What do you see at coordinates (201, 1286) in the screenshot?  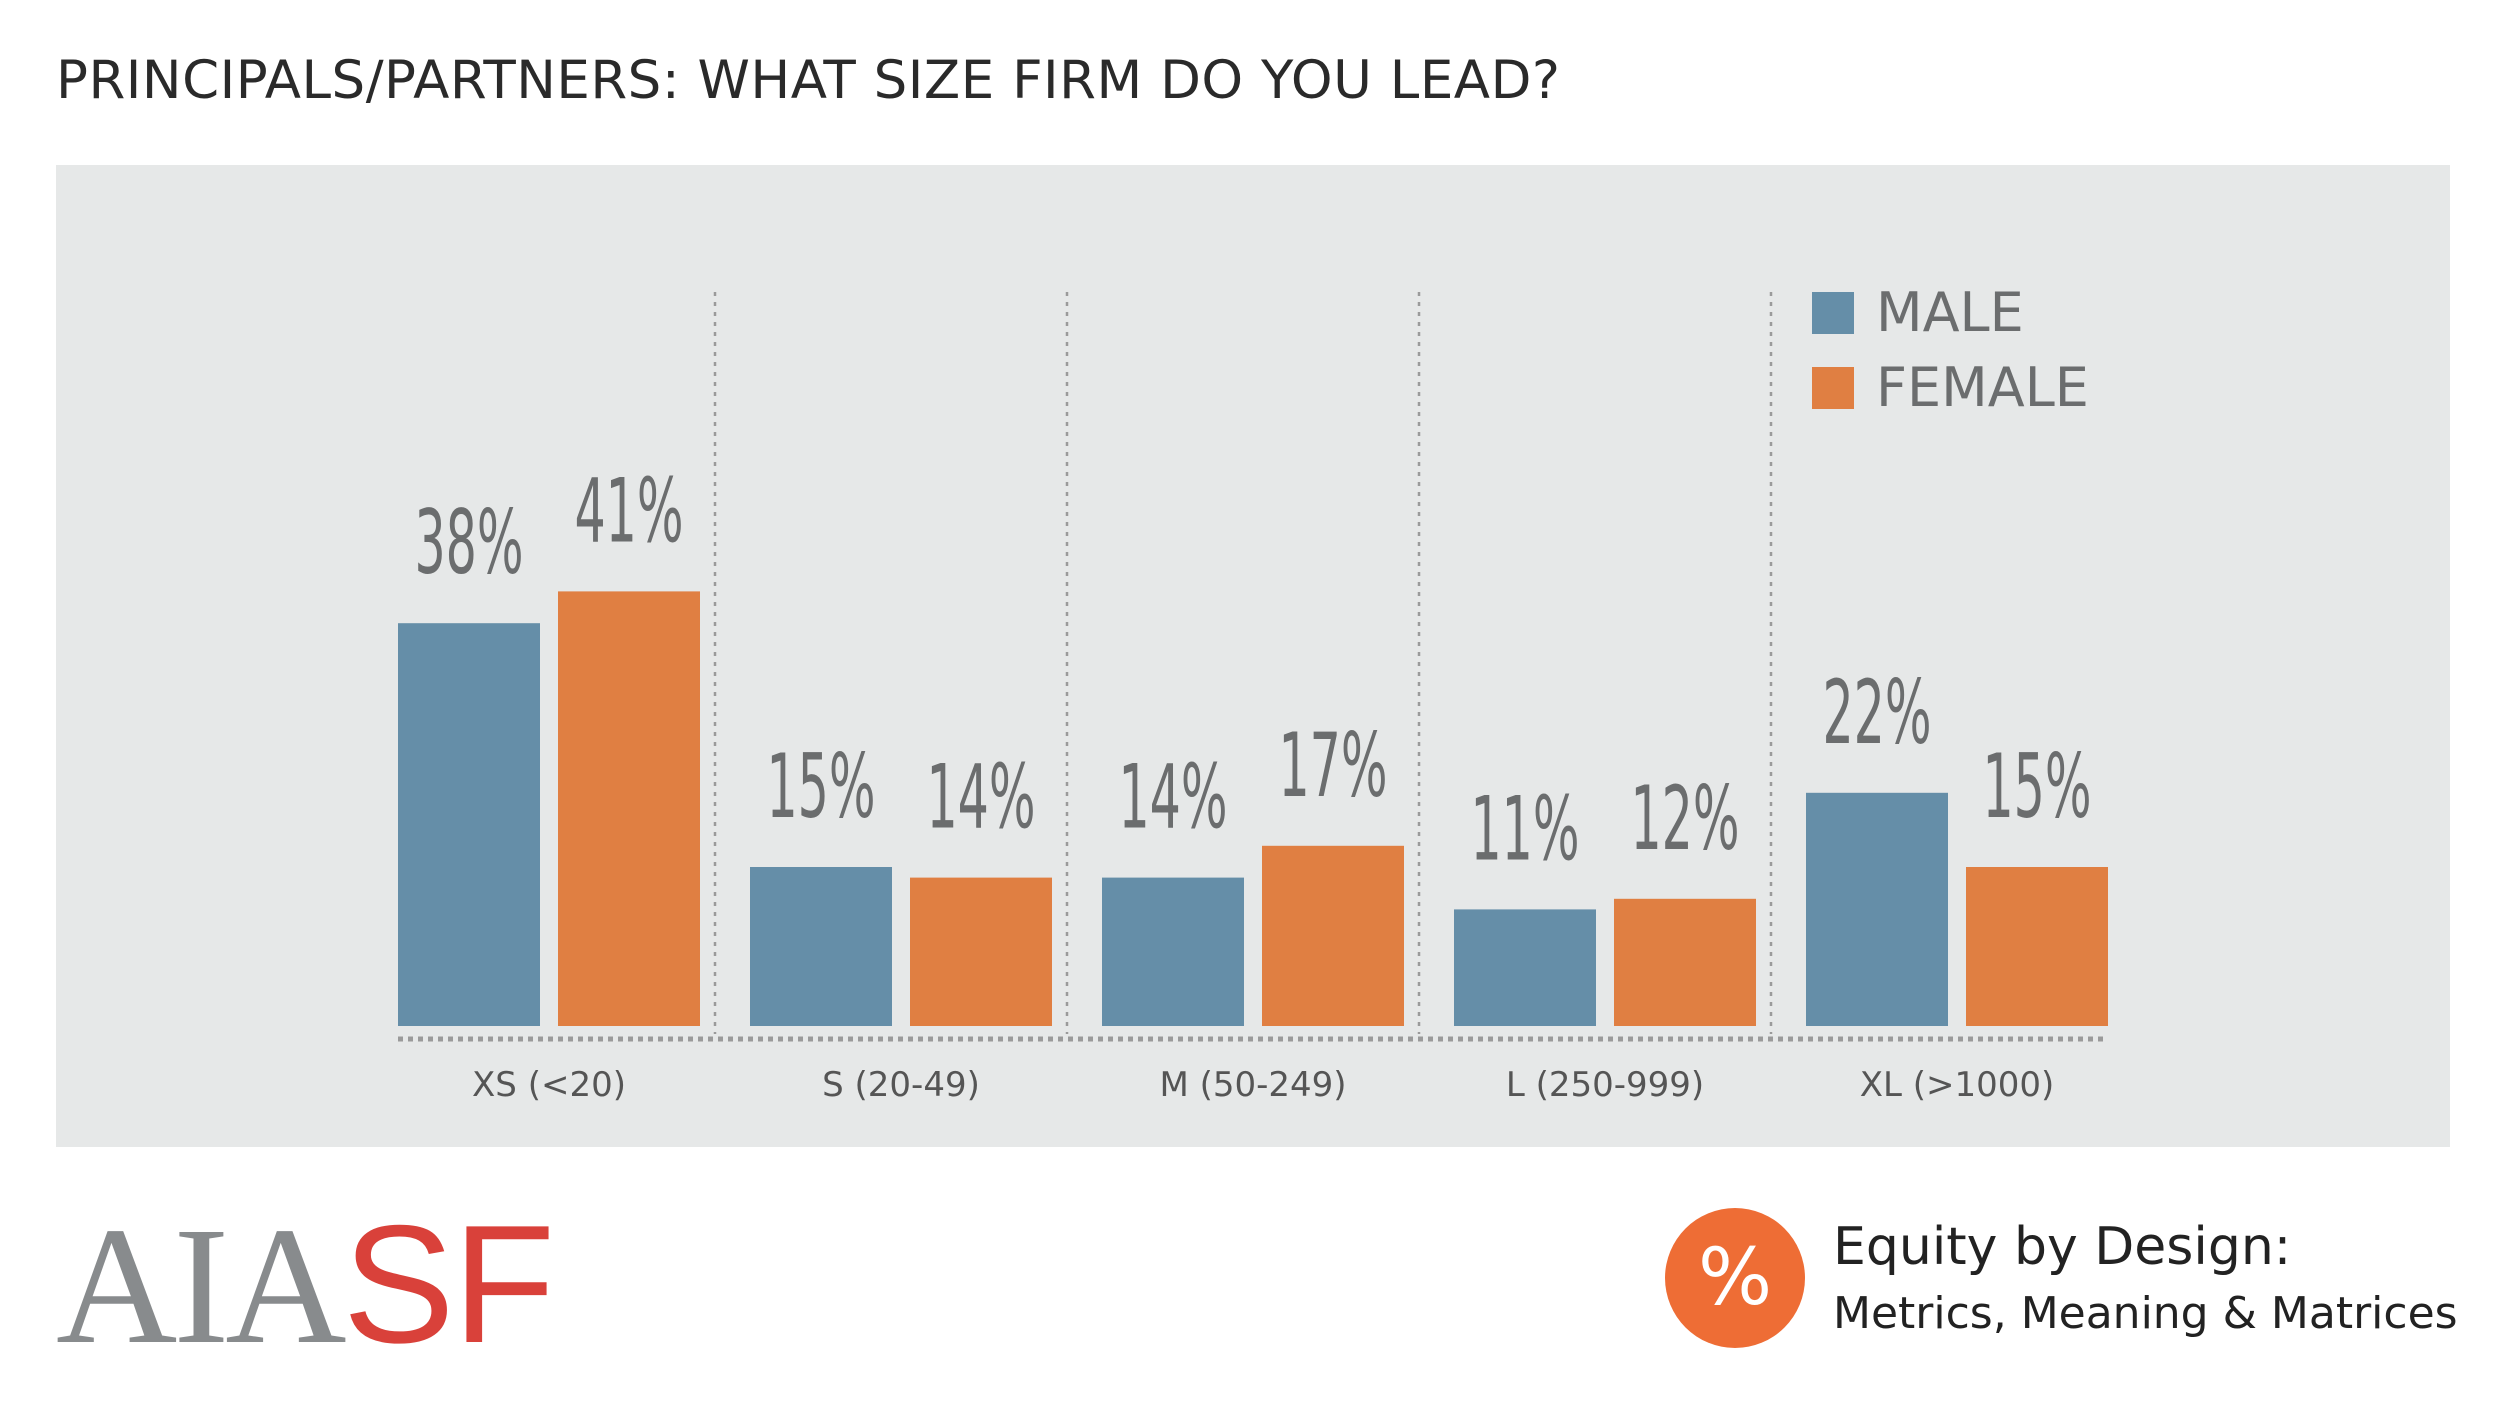 I see `logo-aia-text: AIA` at bounding box center [201, 1286].